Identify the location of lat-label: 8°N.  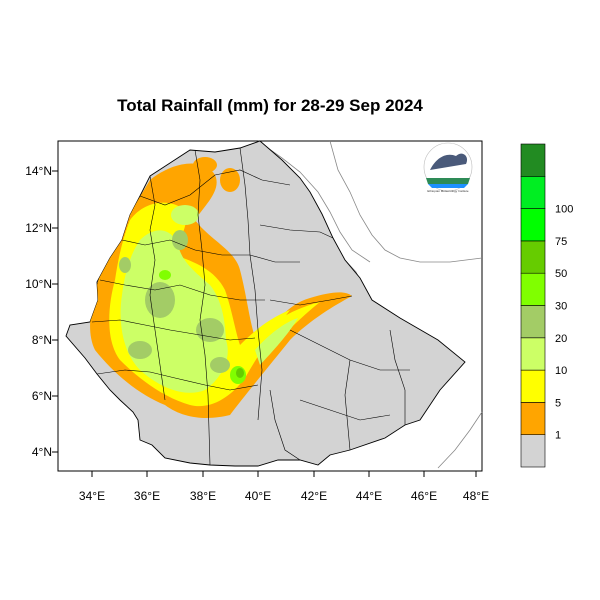
(42, 340).